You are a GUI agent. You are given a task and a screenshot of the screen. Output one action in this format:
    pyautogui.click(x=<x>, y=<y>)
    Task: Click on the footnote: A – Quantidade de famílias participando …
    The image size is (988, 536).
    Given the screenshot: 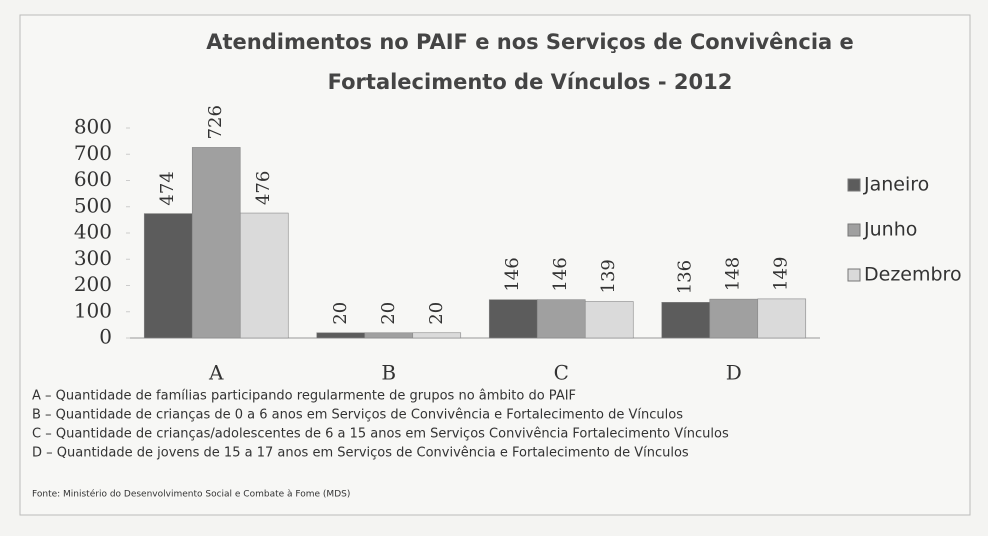 What is the action you would take?
    pyautogui.click(x=304, y=396)
    